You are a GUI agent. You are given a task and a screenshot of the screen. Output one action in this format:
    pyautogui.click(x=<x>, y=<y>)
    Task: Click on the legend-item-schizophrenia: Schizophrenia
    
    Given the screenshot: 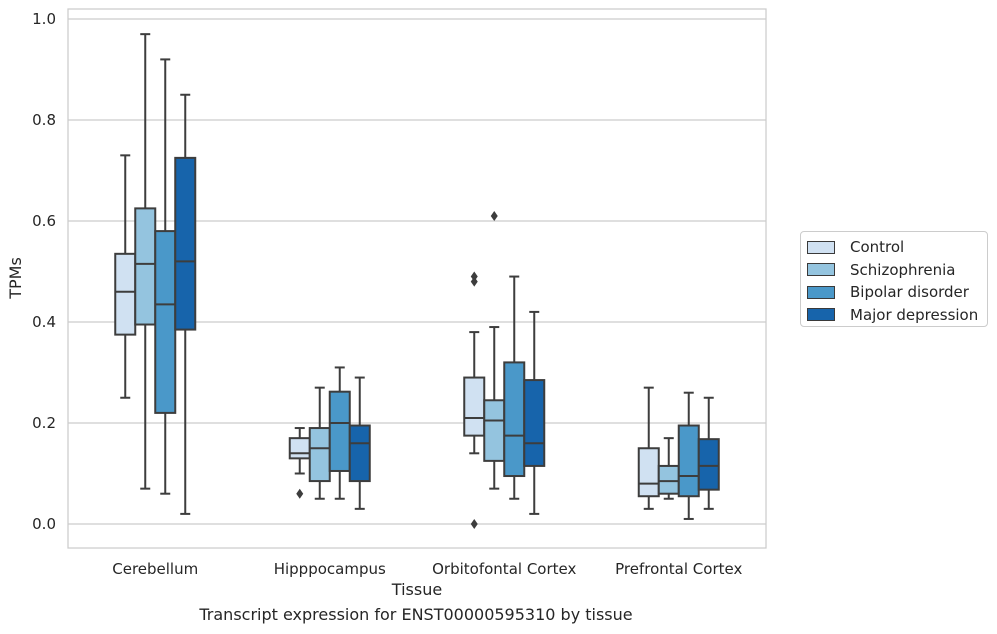 What is the action you would take?
    pyautogui.click(x=894, y=270)
    